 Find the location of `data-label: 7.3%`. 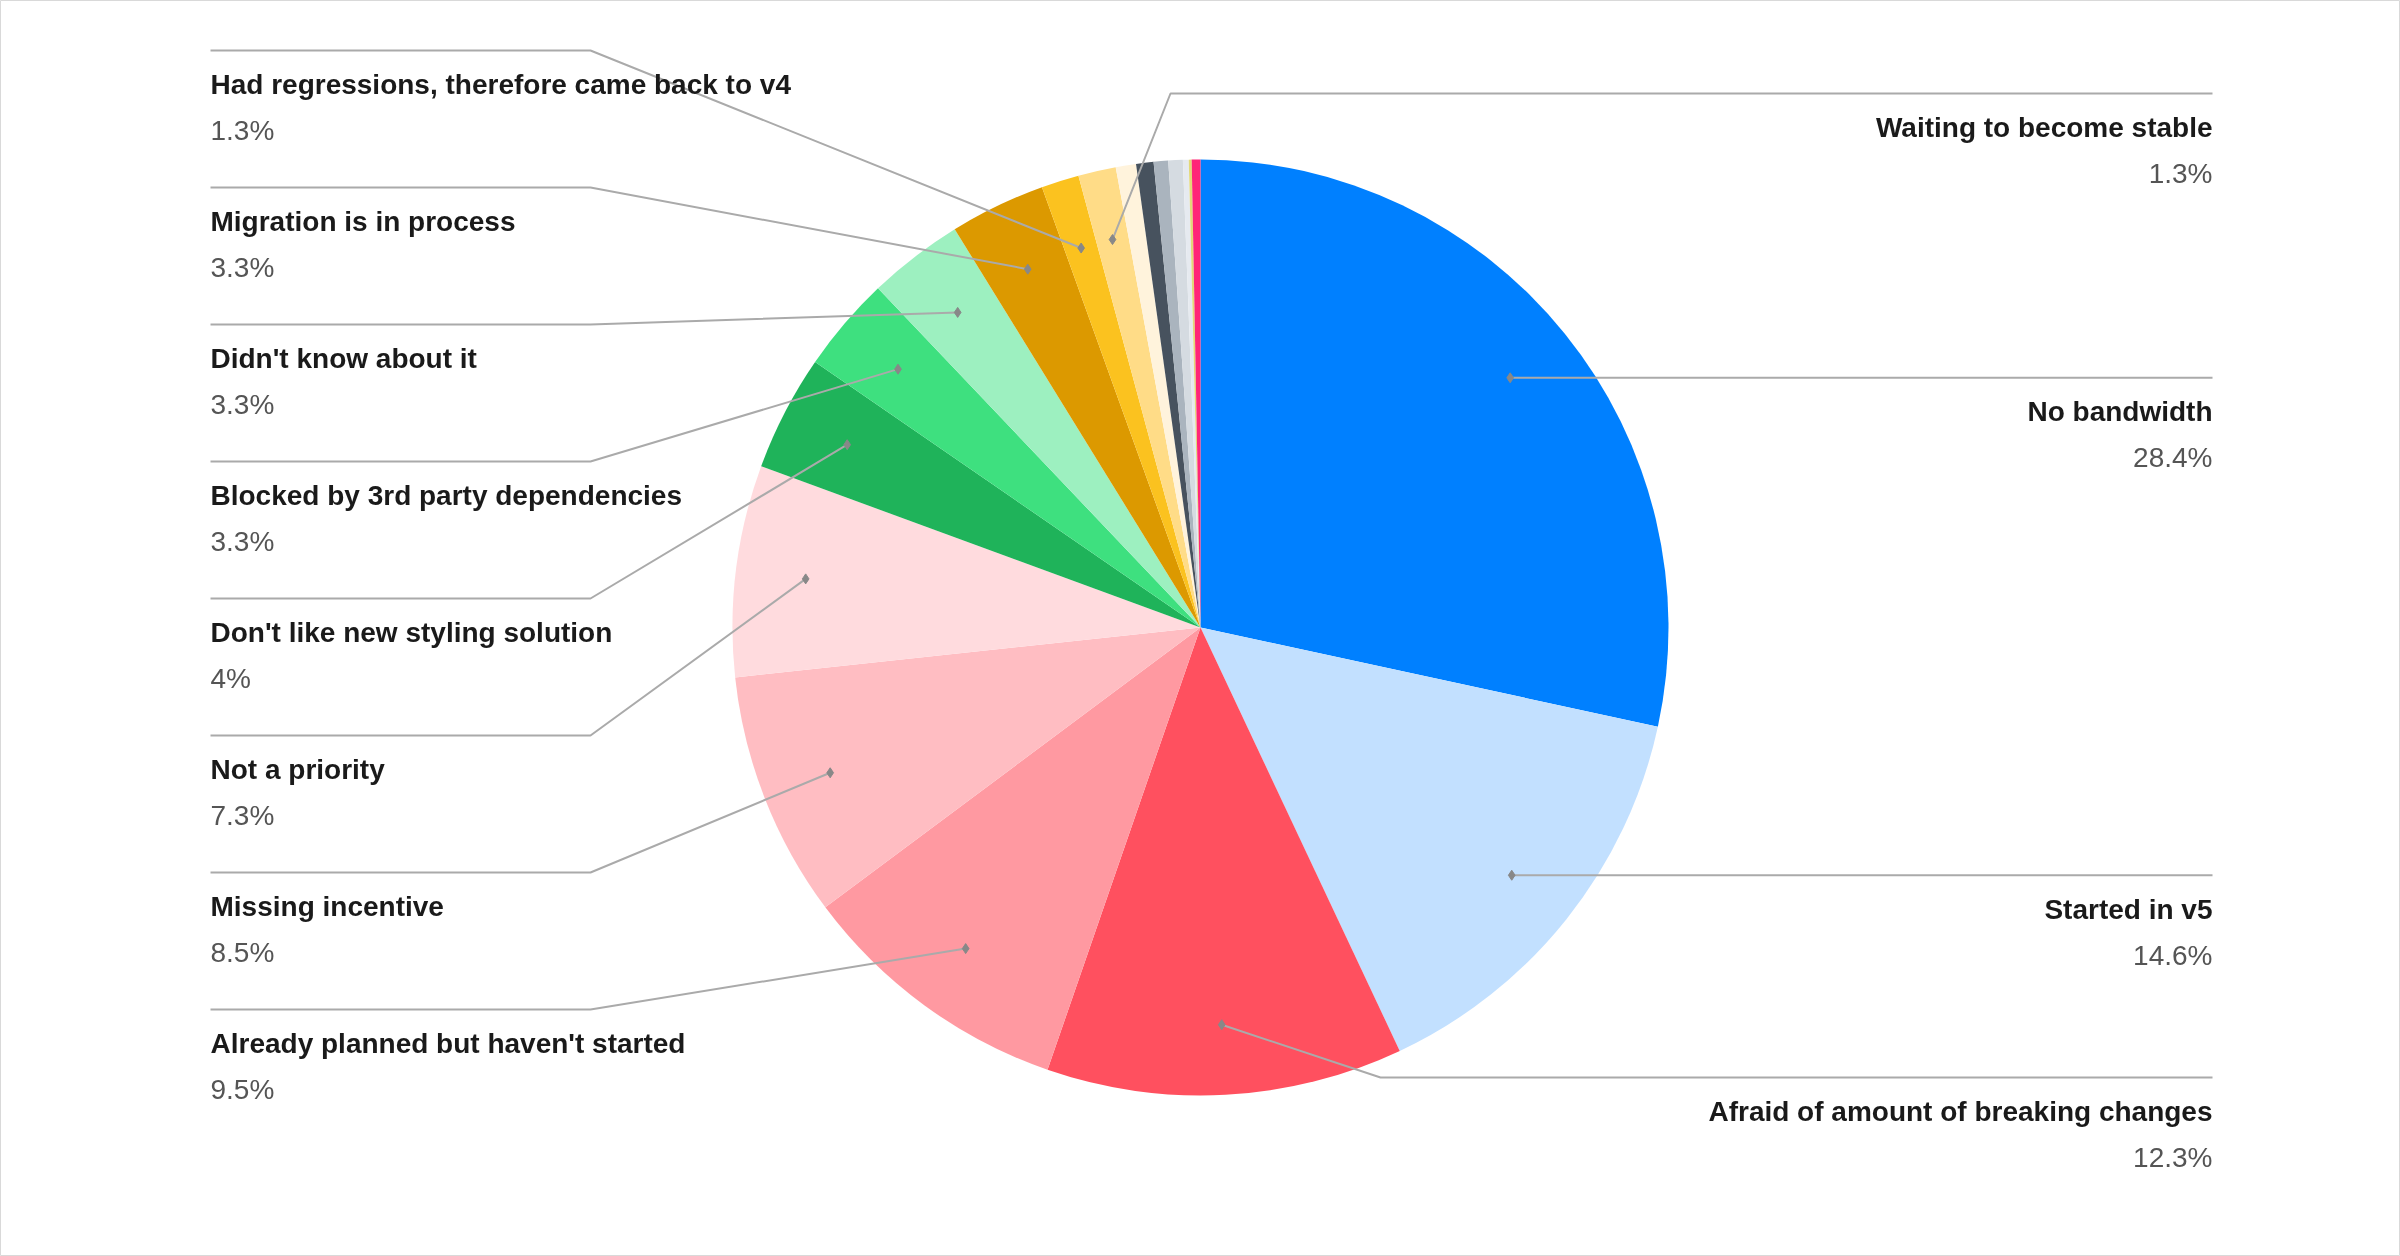

data-label: 7.3% is located at coordinates (242, 815).